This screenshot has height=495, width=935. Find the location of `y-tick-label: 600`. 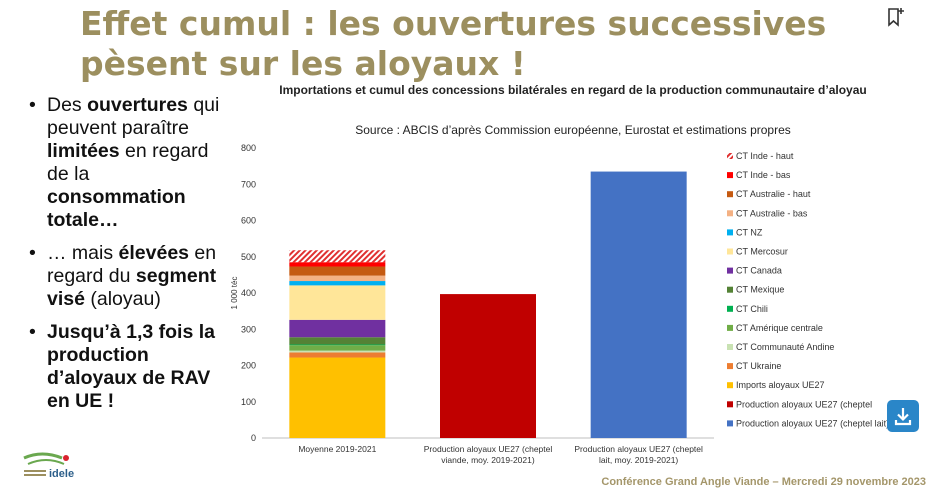

y-tick-label: 600 is located at coordinates (248, 221).